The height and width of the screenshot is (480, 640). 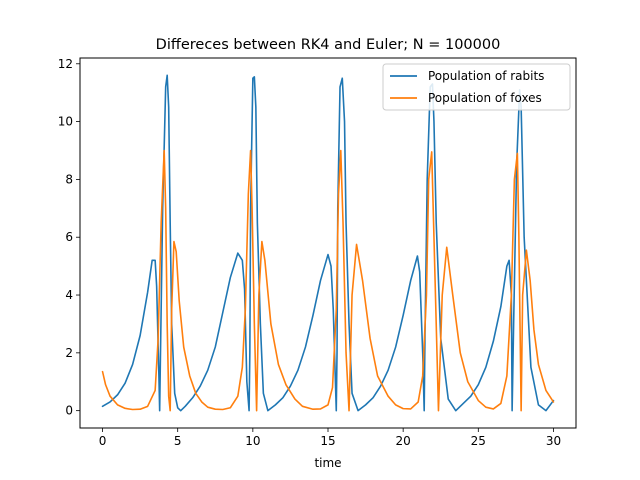 I want to click on x-tick-label: 30, so click(x=553, y=441).